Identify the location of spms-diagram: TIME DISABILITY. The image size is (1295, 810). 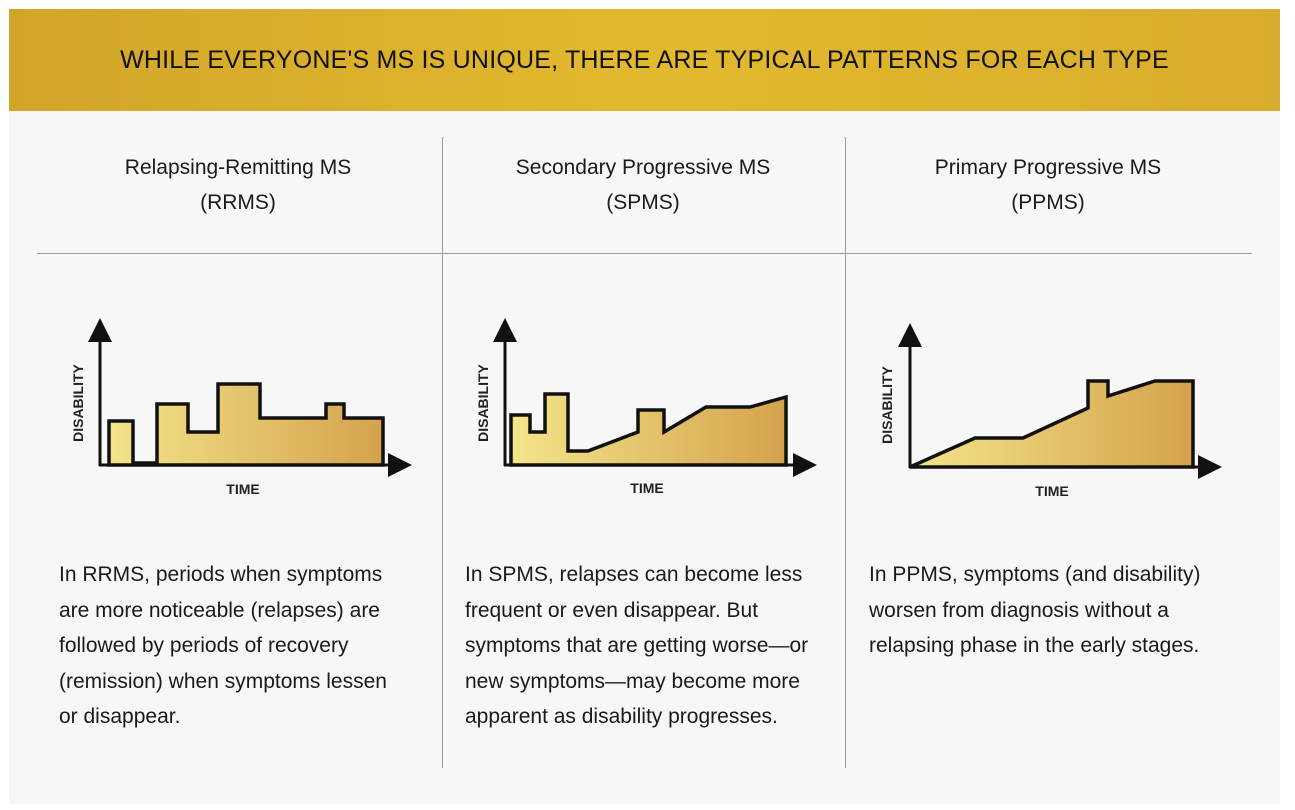
(646, 407).